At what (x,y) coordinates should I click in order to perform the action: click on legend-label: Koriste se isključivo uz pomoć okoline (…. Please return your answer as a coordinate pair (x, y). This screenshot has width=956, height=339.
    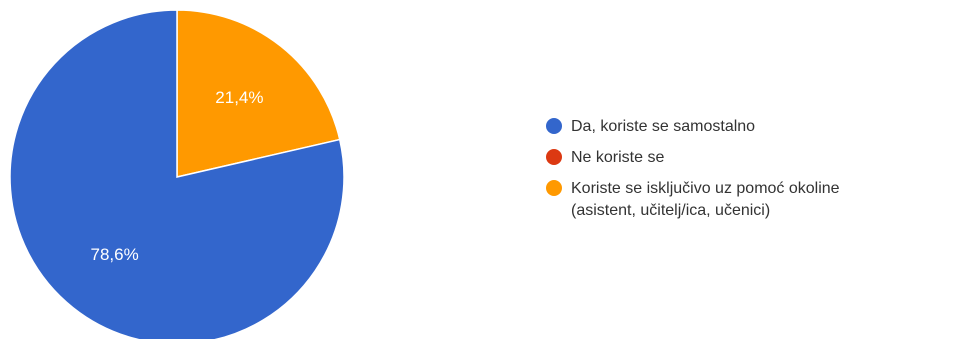
    Looking at the image, I should click on (705, 199).